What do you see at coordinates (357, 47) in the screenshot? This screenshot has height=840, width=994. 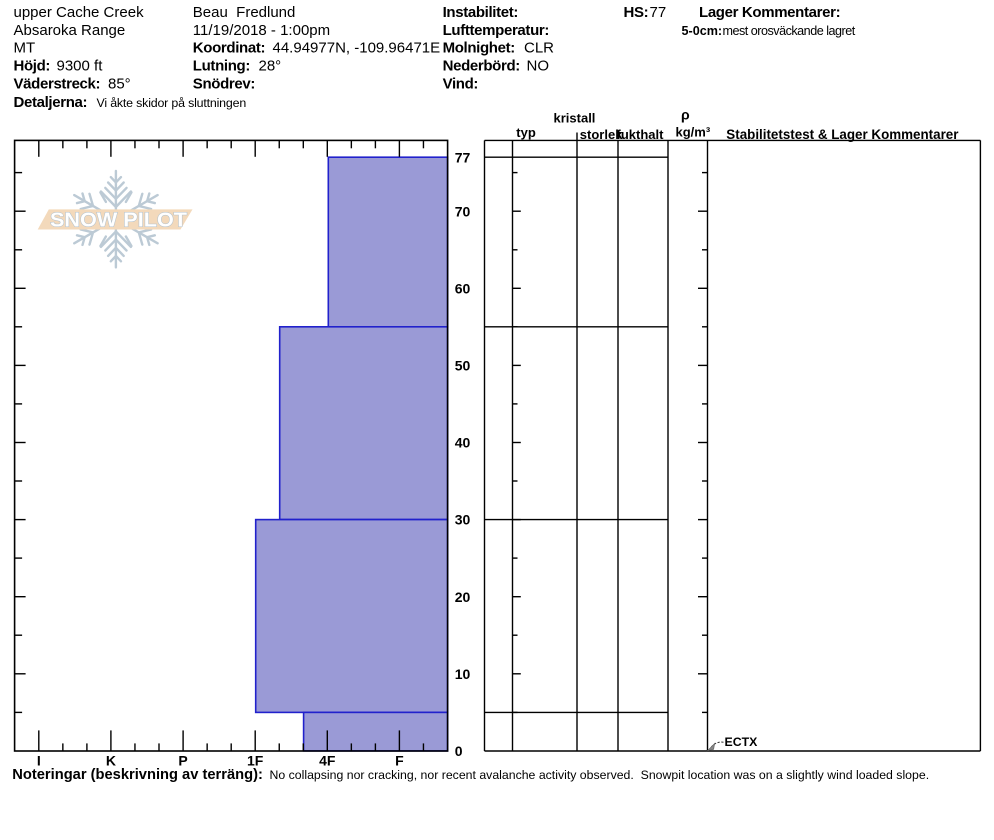 I see `svg-text: 44.94977N, -109.96471E` at bounding box center [357, 47].